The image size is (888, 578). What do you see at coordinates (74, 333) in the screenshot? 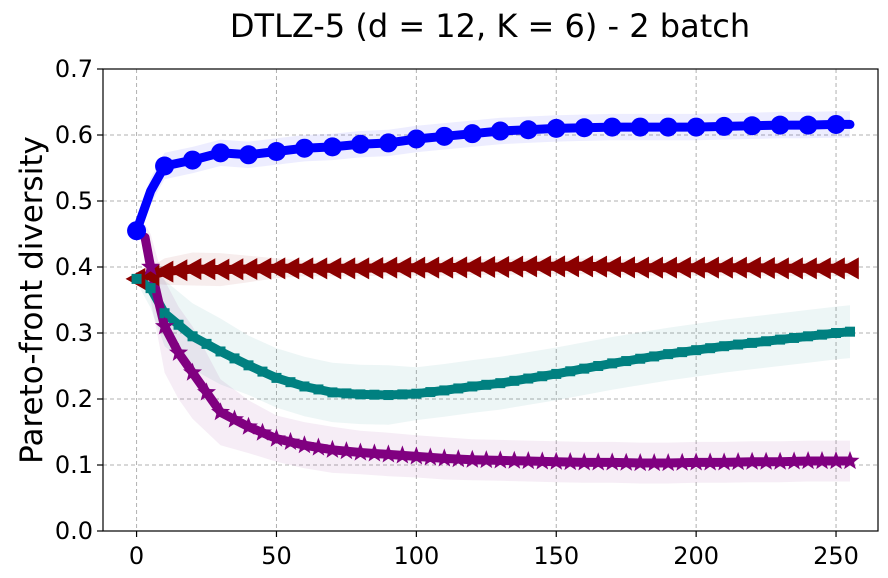
I see `y-tick-label: 0.3` at bounding box center [74, 333].